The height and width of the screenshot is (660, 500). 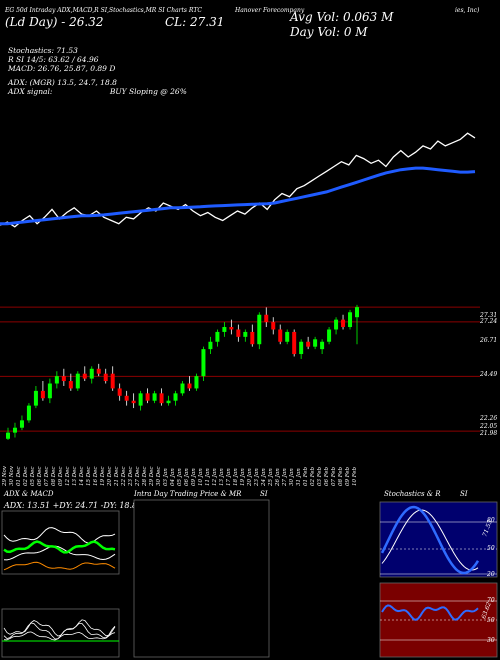 What do you see at coordinates (59, 566) in the screenshot?
I see `adx-orange-line` at bounding box center [59, 566].